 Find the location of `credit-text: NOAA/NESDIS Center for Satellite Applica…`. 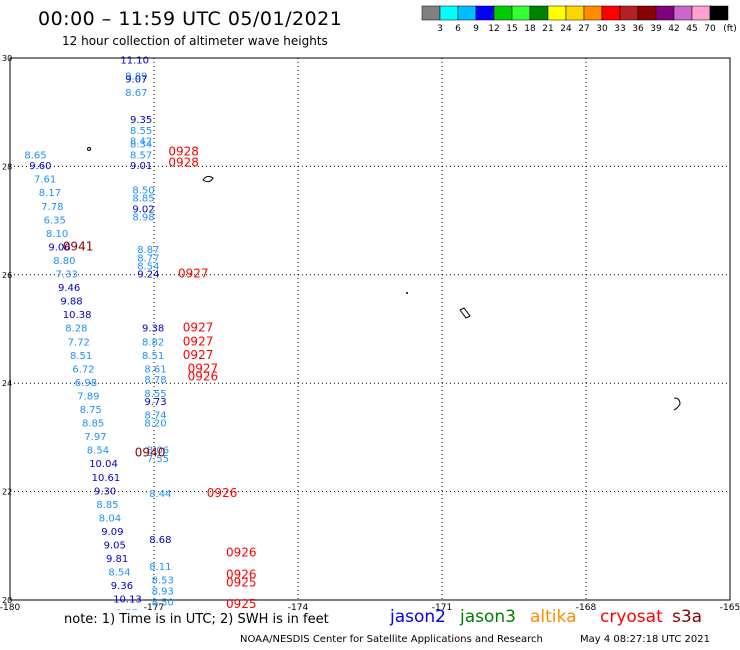

credit-text: NOAA/NESDIS Center for Satellite Applica… is located at coordinates (391, 639).